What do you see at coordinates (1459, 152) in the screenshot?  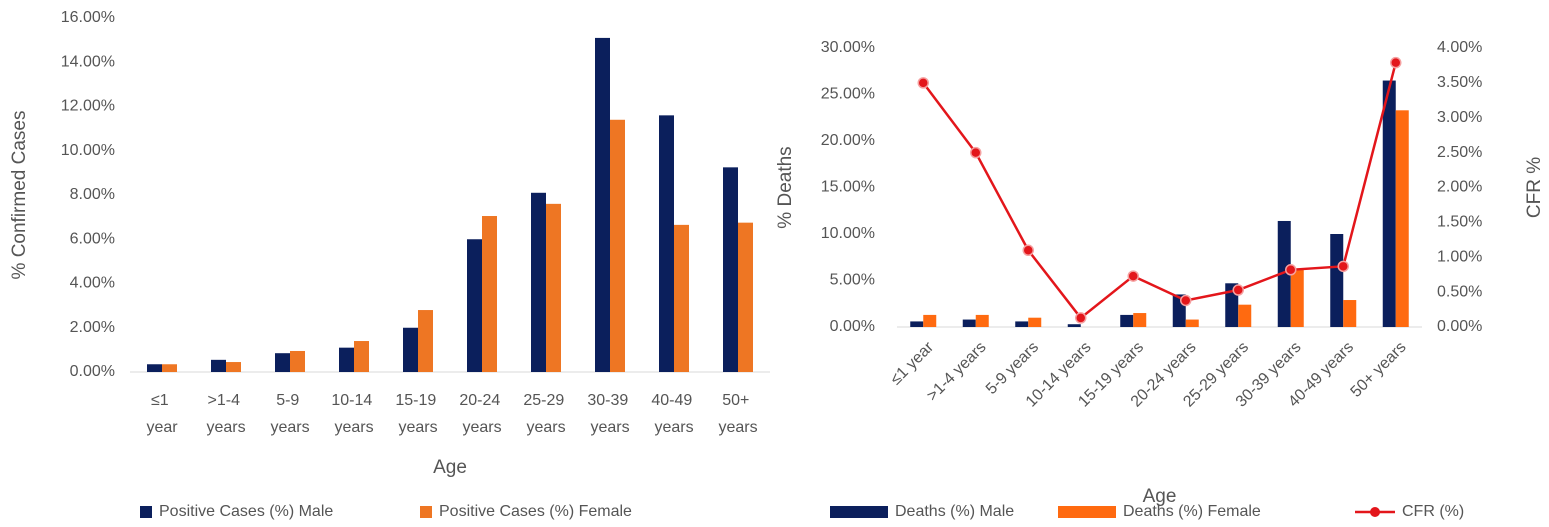 I see `y2-tick-label: 2.50%` at bounding box center [1459, 152].